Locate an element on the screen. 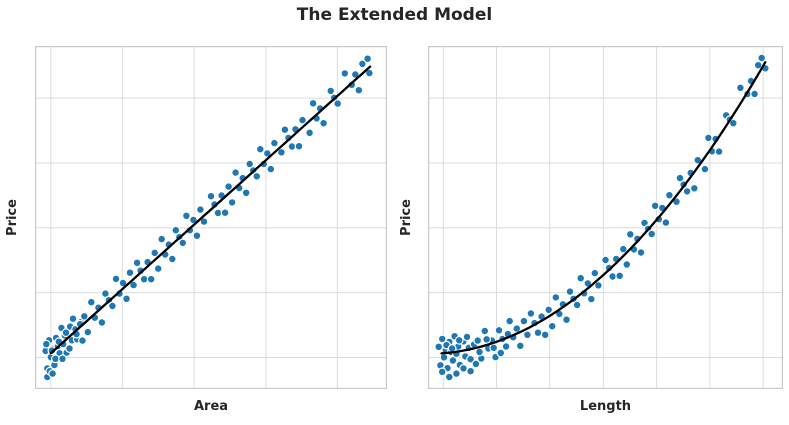 The height and width of the screenshot is (425, 789). right-x-axis-label: Length is located at coordinates (605, 406).